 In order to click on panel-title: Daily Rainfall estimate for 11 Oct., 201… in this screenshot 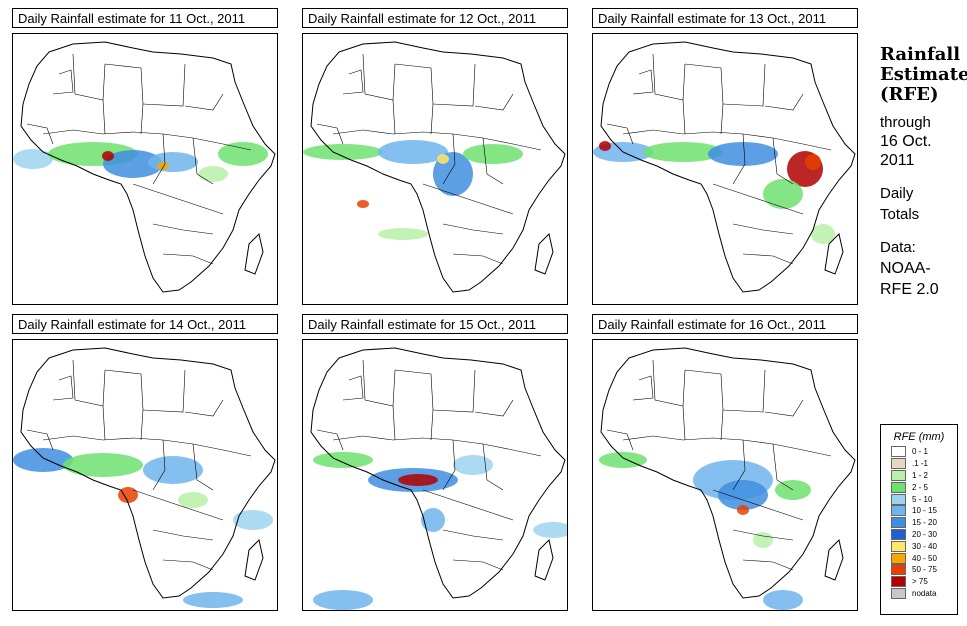, I will do `click(145, 18)`.